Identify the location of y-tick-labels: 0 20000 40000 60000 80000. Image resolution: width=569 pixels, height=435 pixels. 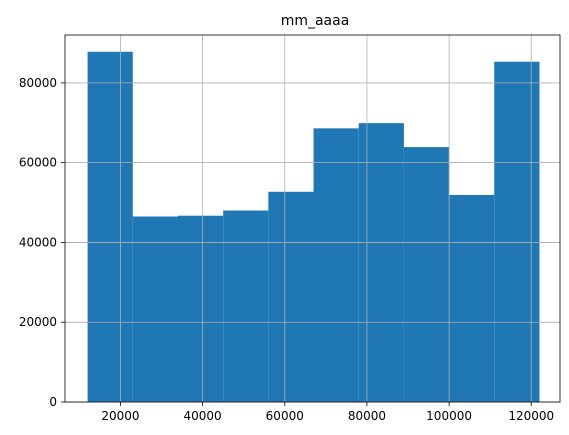
(38, 242).